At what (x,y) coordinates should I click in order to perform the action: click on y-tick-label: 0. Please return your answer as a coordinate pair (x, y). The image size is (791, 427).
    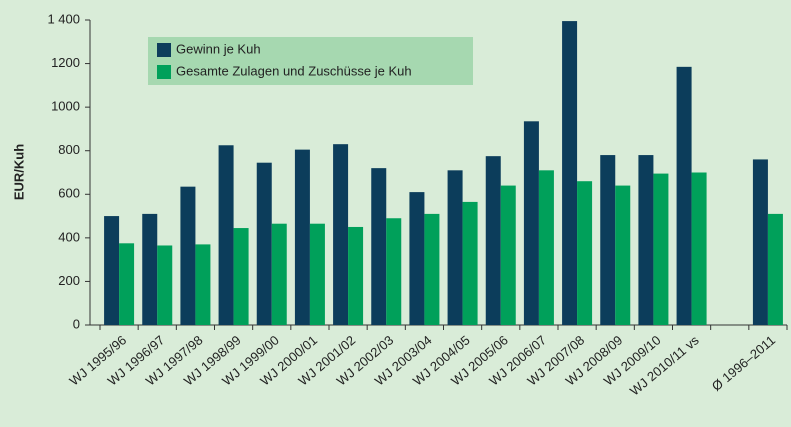
    Looking at the image, I should click on (76, 323).